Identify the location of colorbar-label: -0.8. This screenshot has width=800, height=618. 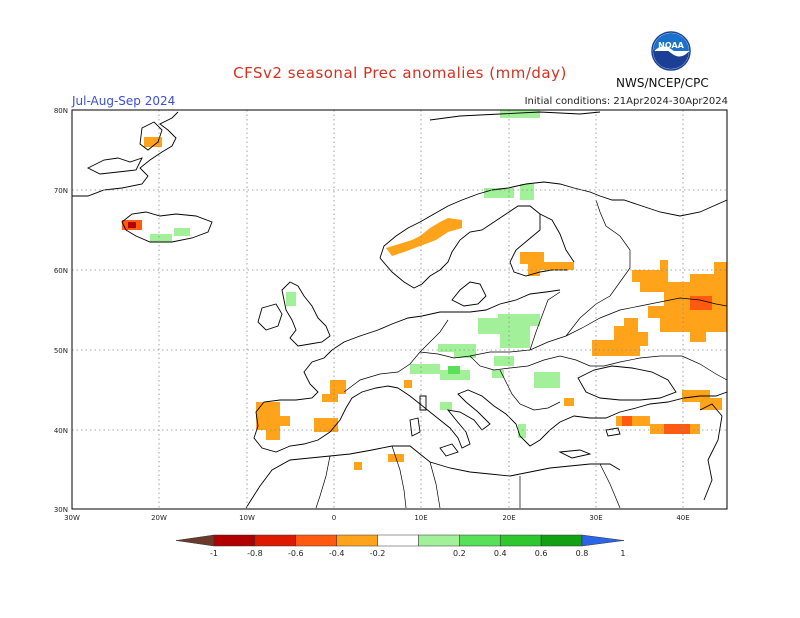
(255, 553).